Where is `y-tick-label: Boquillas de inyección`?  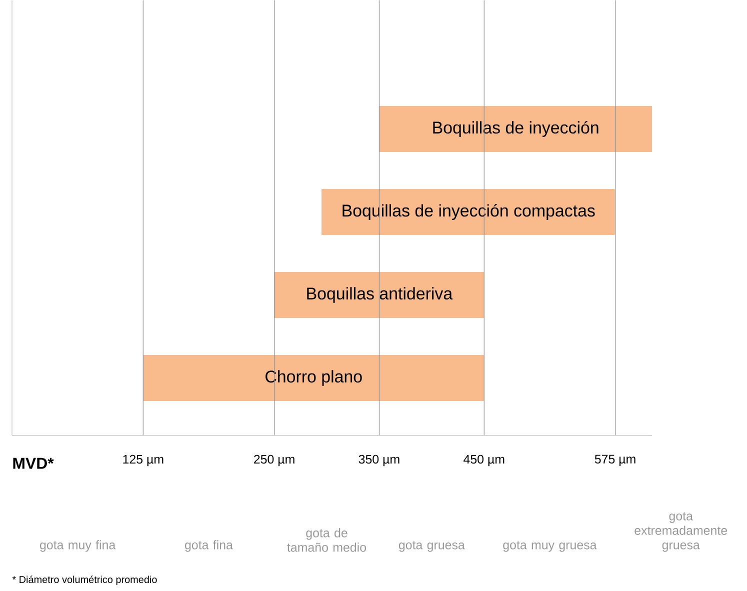 y-tick-label: Boquillas de inyección is located at coordinates (515, 128).